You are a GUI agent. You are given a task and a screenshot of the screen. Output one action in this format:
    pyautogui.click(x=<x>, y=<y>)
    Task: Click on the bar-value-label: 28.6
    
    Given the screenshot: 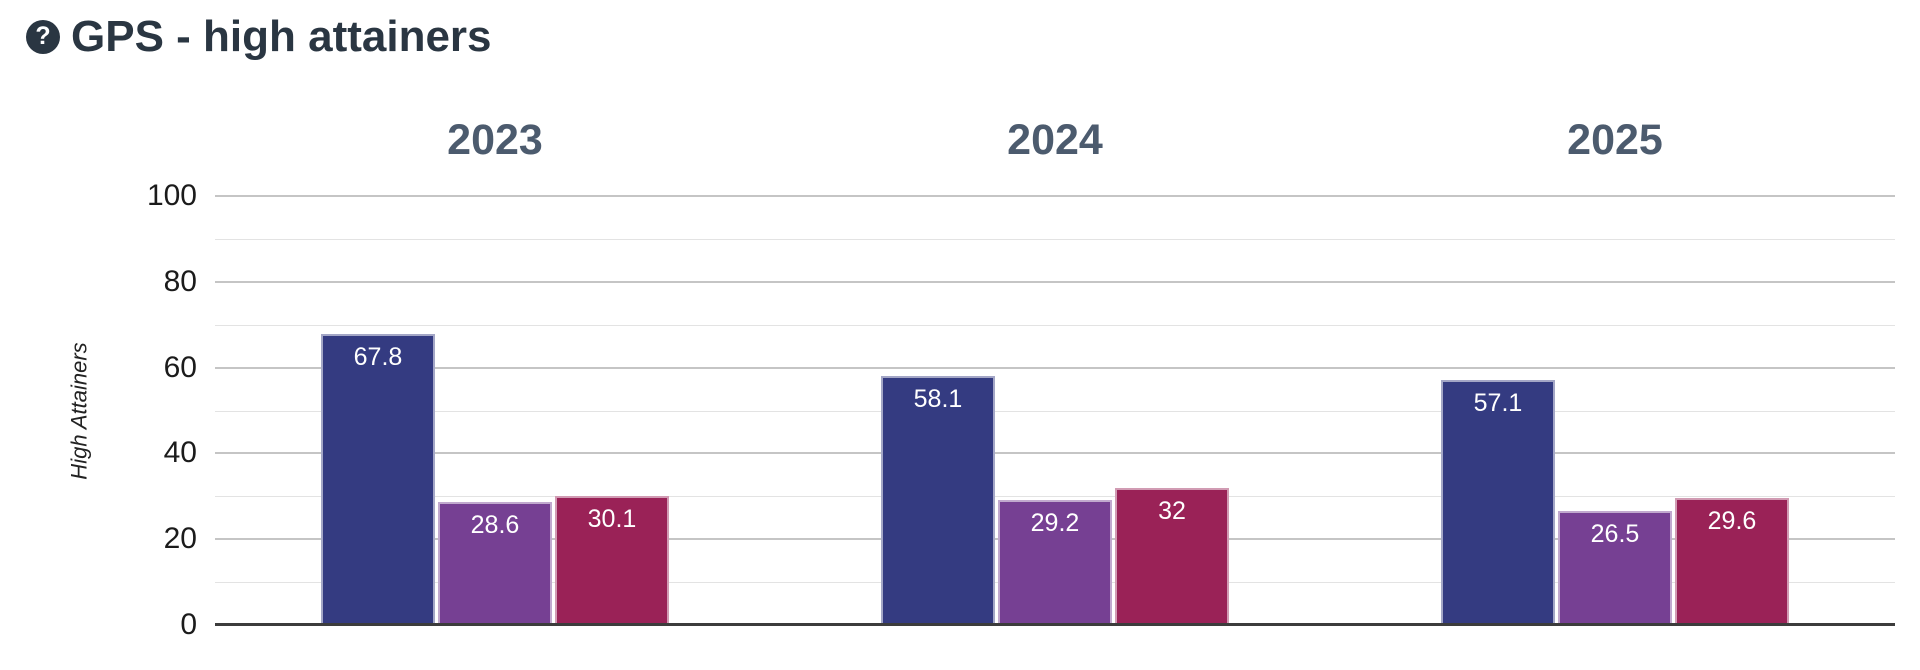 What is the action you would take?
    pyautogui.click(x=495, y=525)
    